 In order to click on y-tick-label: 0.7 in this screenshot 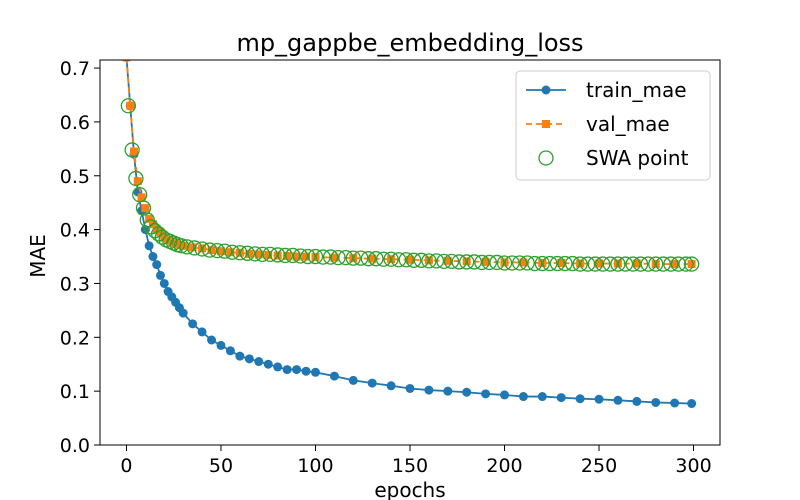, I will do `click(75, 69)`.